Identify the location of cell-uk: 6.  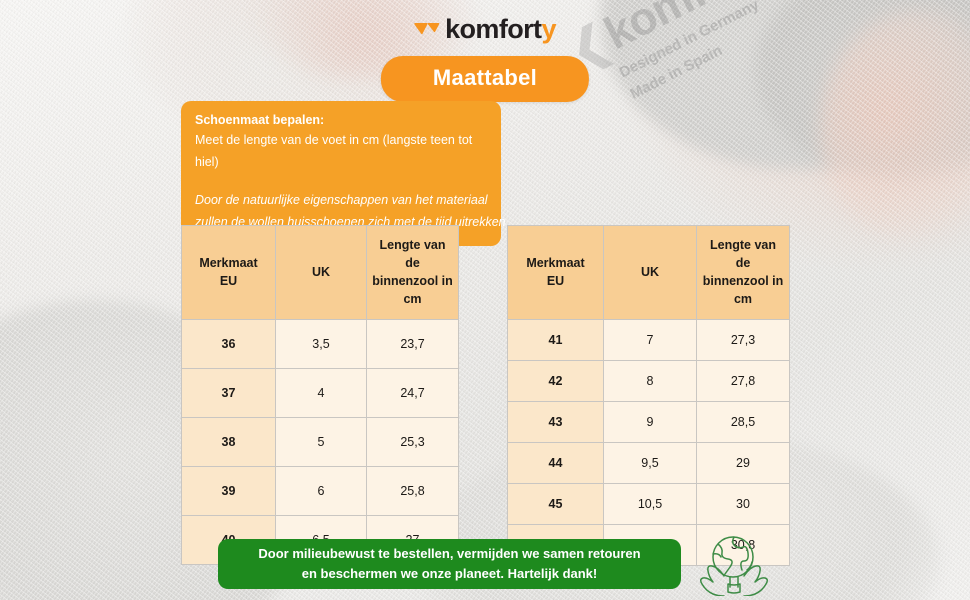
(321, 490).